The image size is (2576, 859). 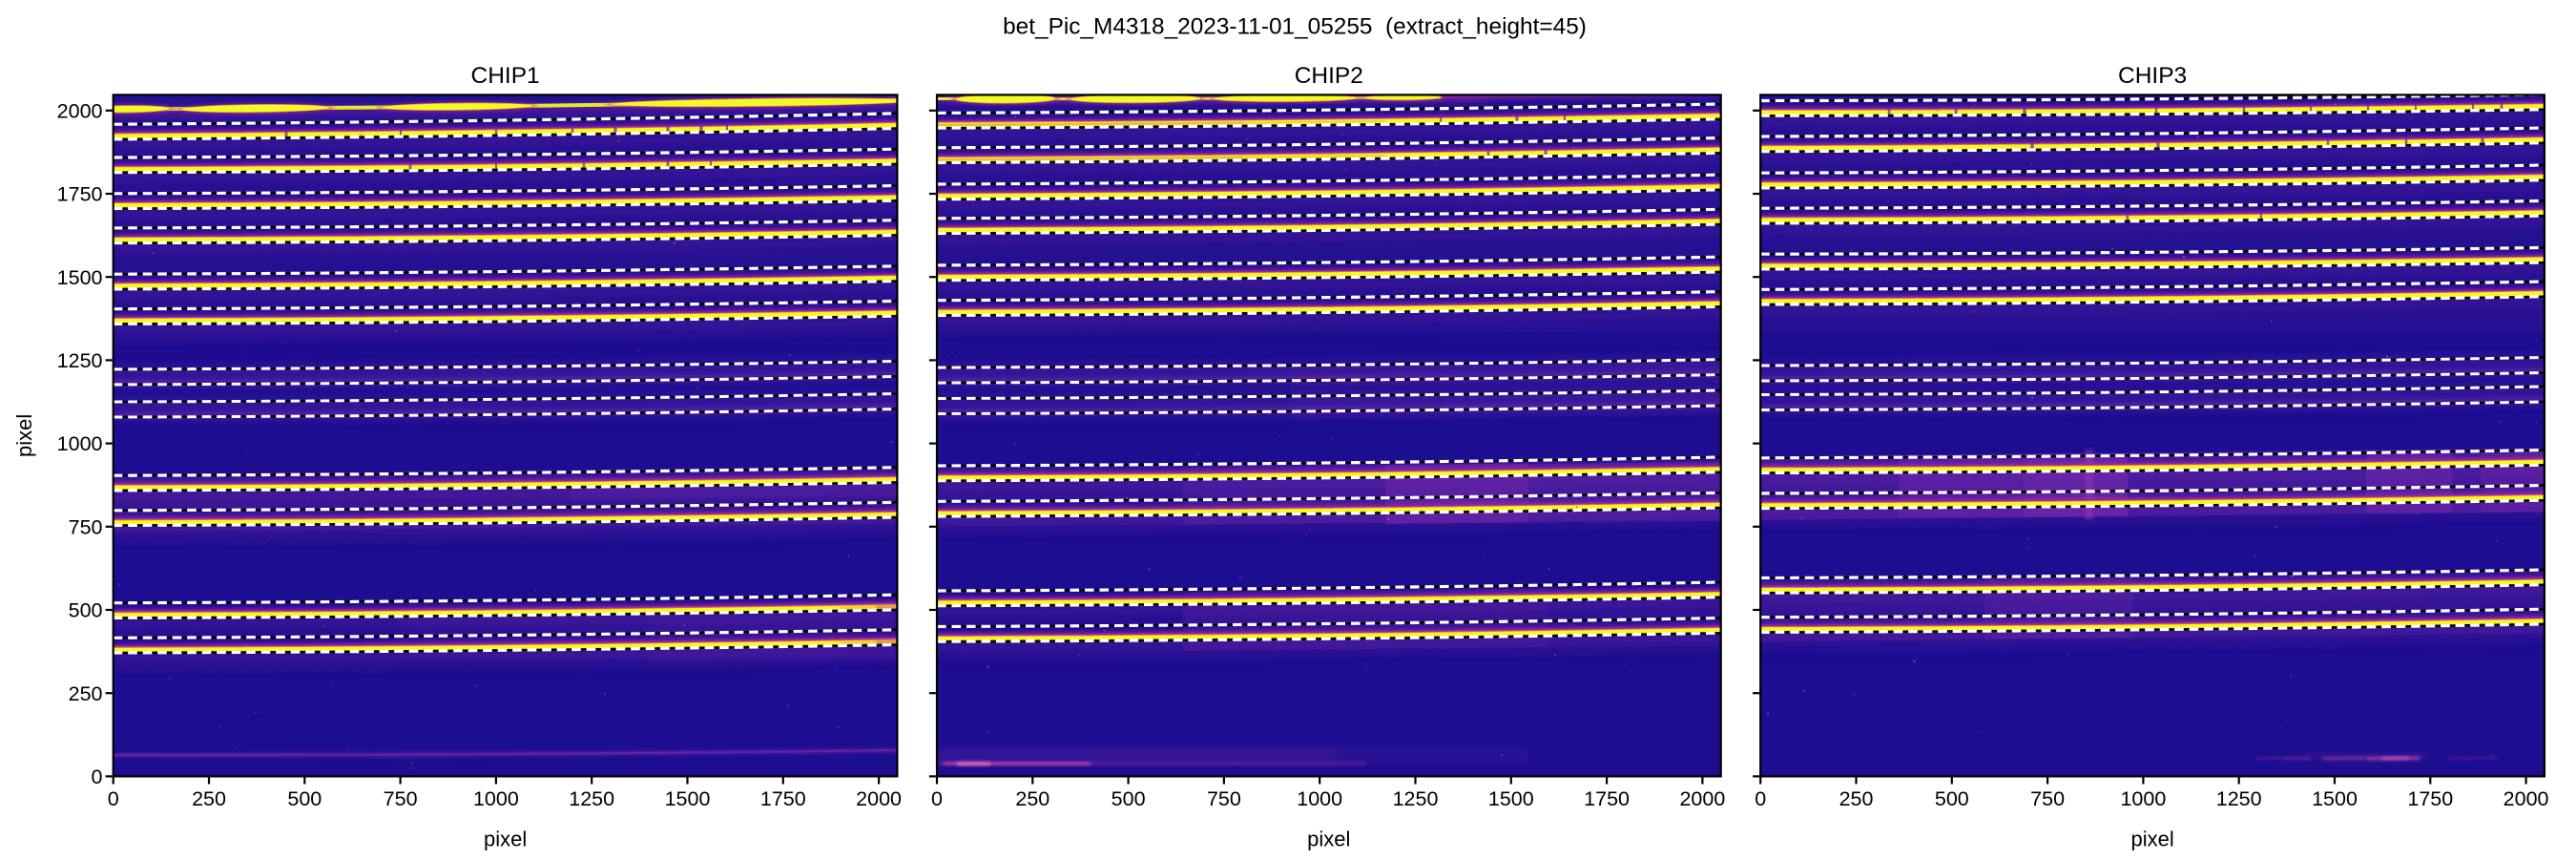 What do you see at coordinates (2152, 76) in the screenshot?
I see `svg-text: CHIP3` at bounding box center [2152, 76].